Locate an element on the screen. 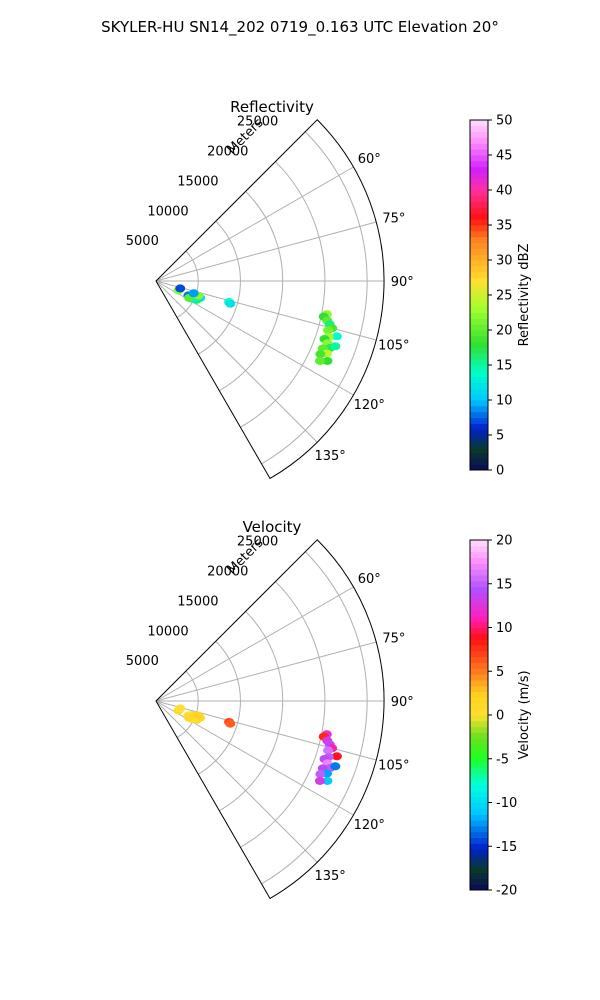  panel-title: Reflectivity is located at coordinates (272, 107).